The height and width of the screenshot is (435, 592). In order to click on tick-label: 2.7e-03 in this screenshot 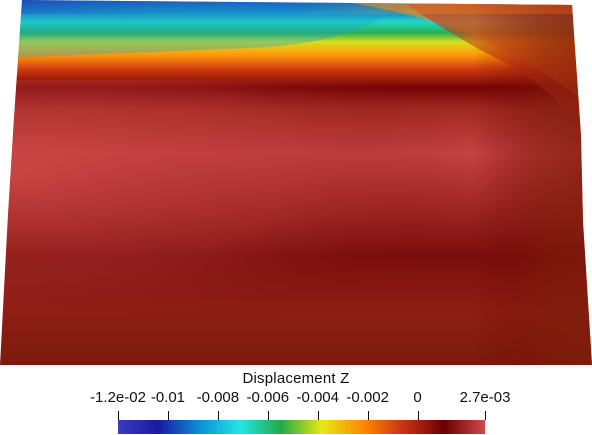, I will do `click(485, 397)`.